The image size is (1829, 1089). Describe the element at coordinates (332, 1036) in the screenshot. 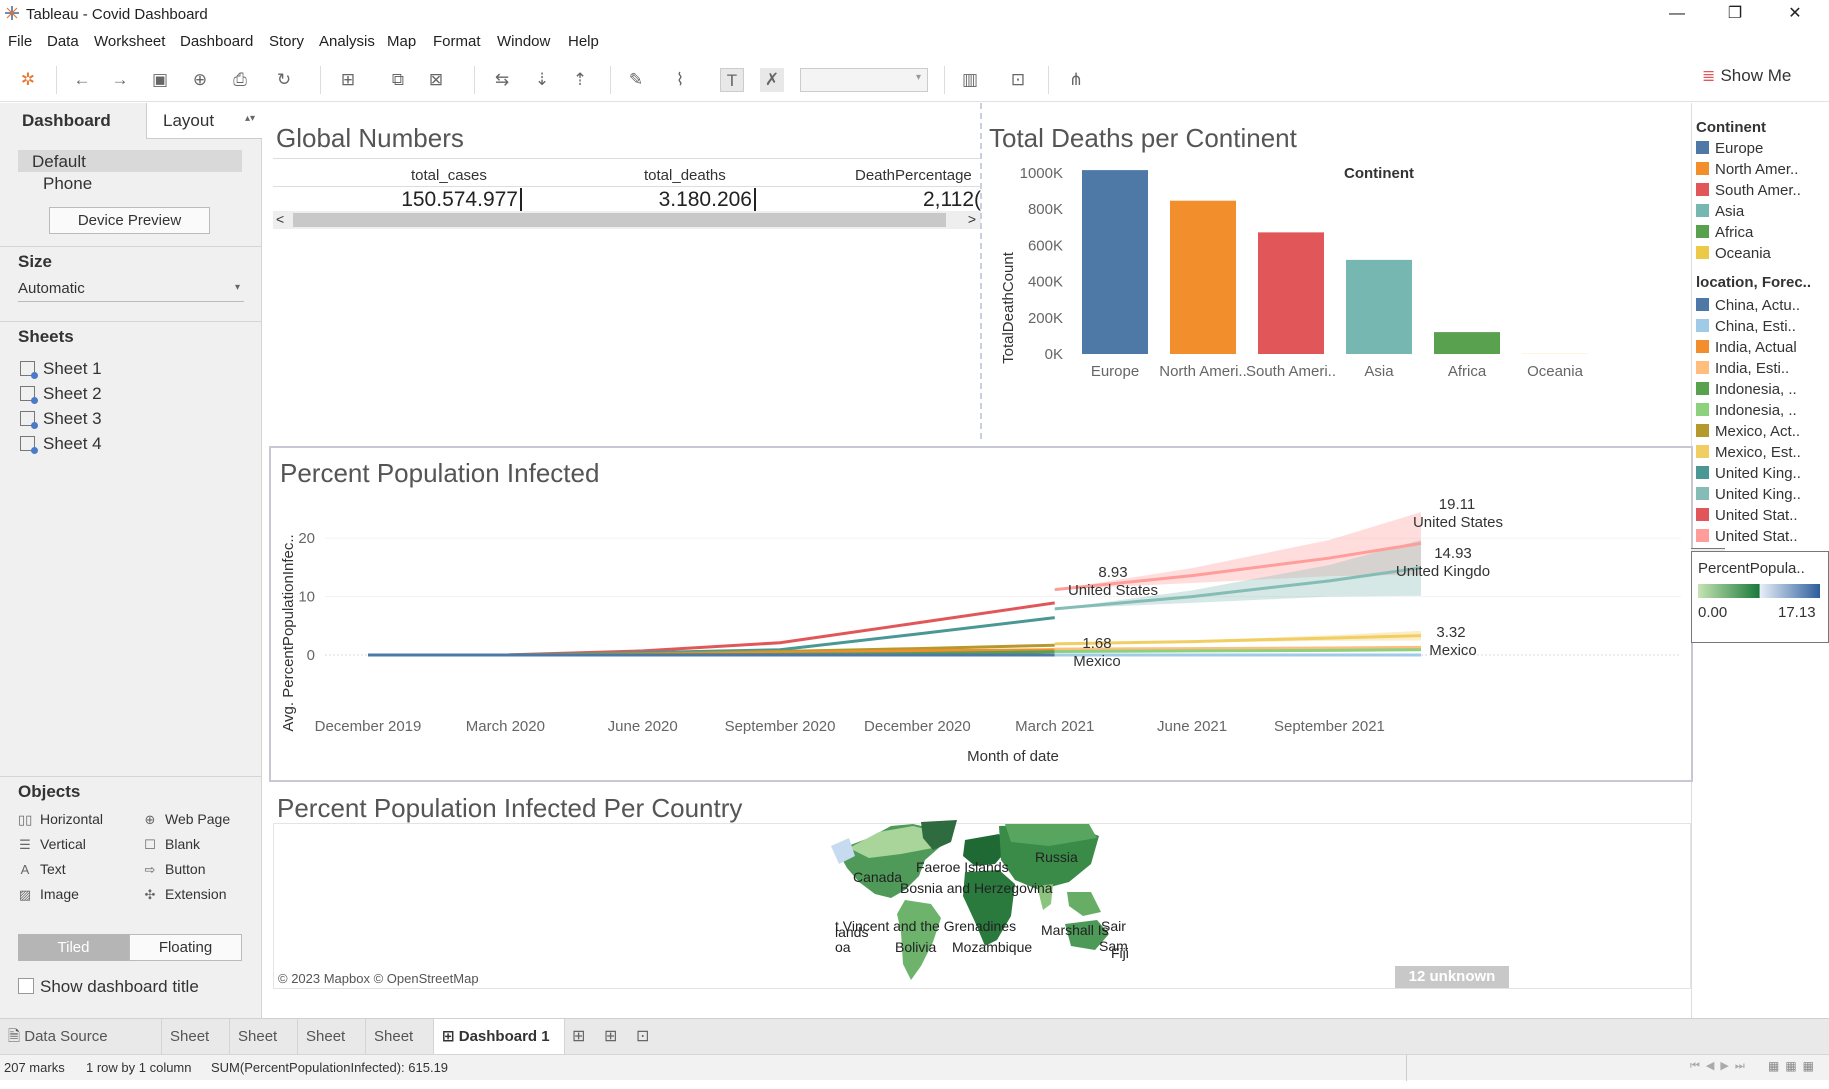

I see `tab-sheet-3: Sheet 3` at that location.